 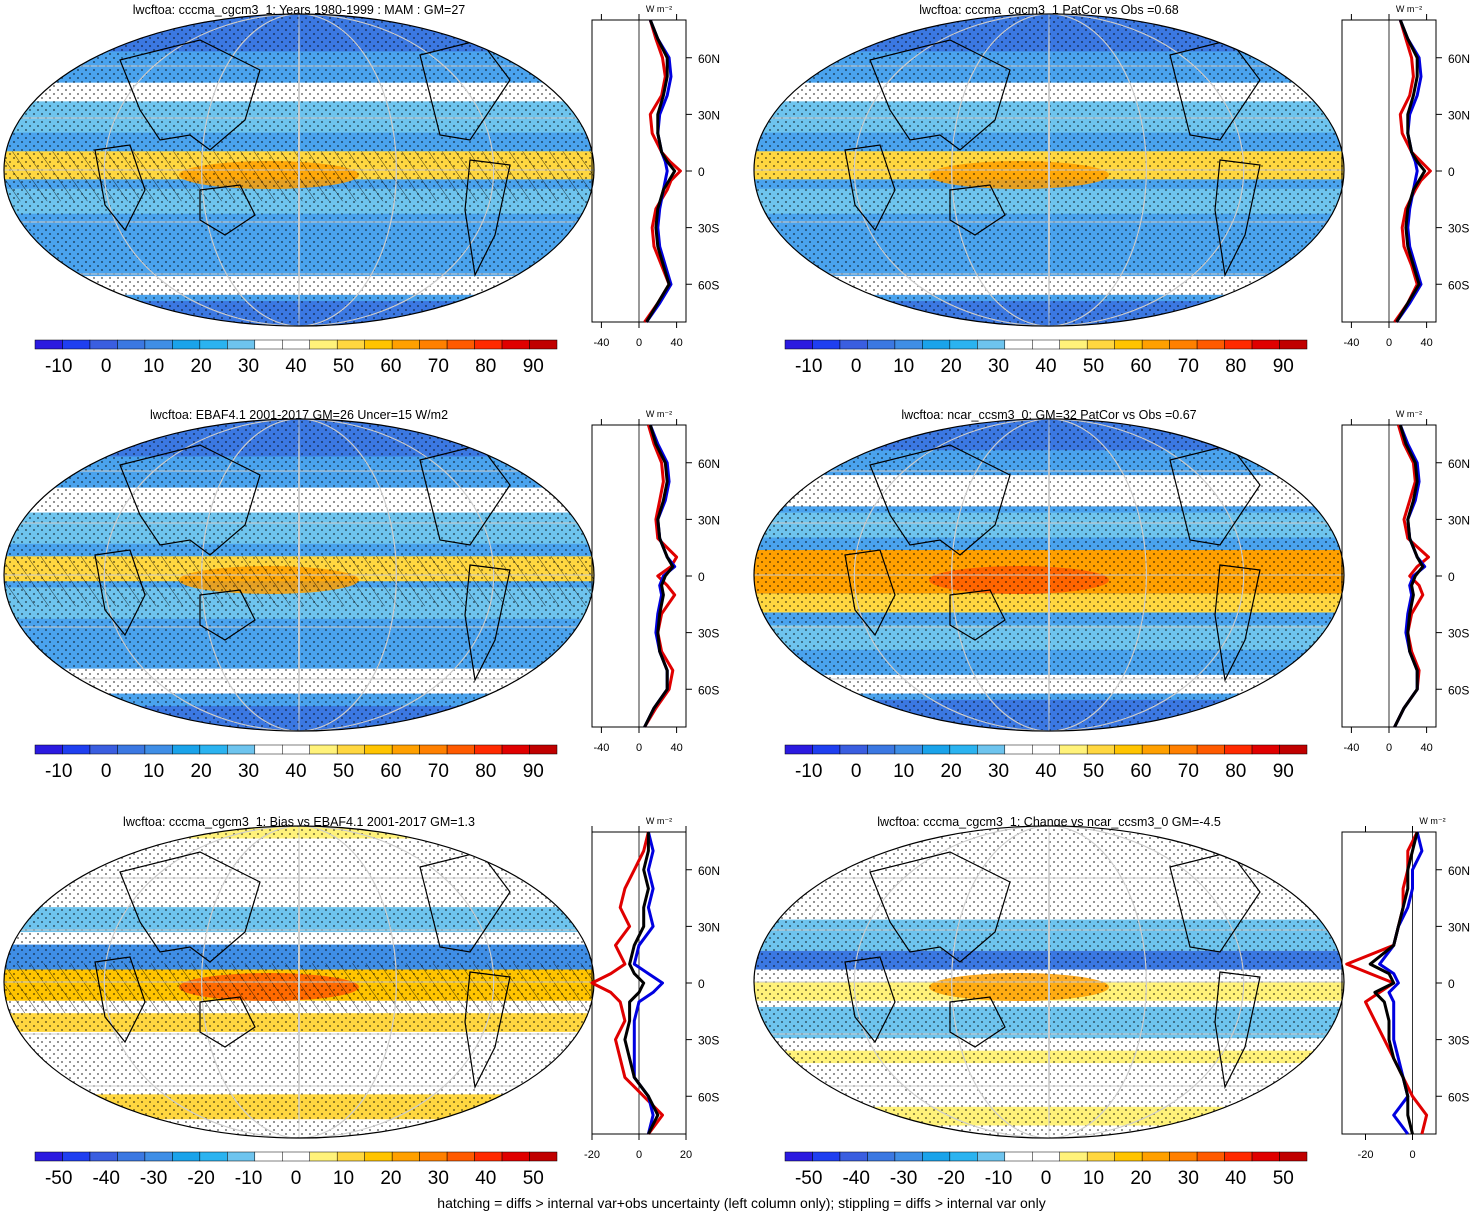 What do you see at coordinates (686, 1155) in the screenshot?
I see `profile-xtick-label: 20` at bounding box center [686, 1155].